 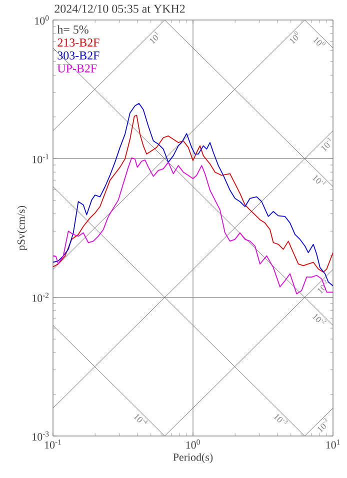 What do you see at coordinates (333, 444) in the screenshot?
I see `x-tick-label: 10$^{1}$` at bounding box center [333, 444].